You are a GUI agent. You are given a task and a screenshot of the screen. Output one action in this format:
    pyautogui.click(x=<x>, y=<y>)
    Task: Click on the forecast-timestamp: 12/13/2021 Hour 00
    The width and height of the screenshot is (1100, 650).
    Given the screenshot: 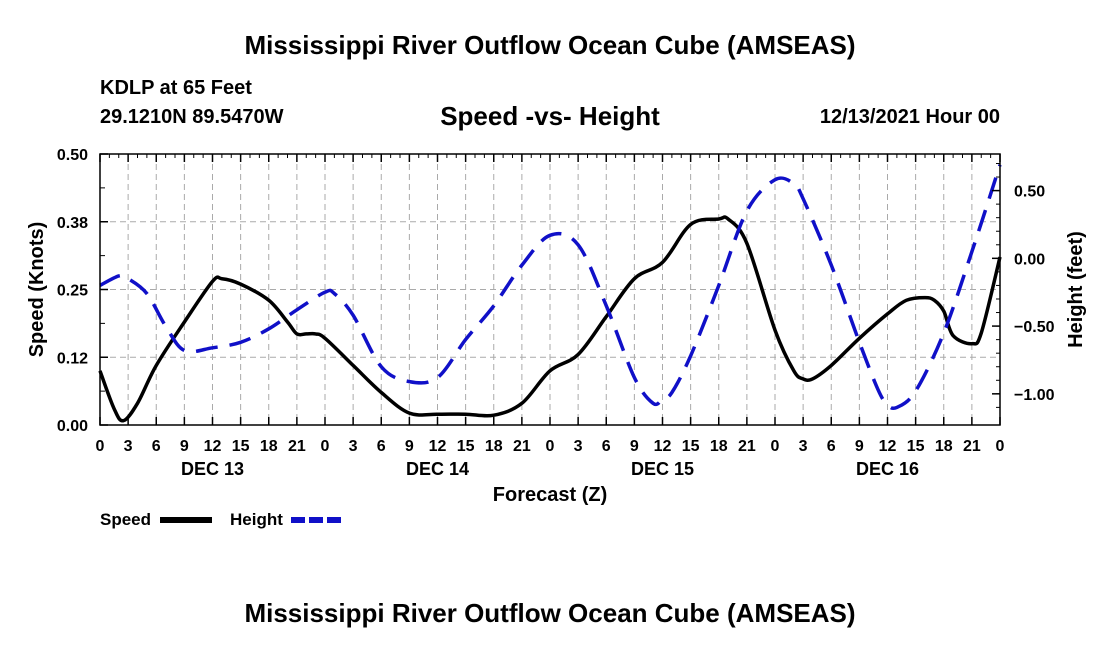 What is the action you would take?
    pyautogui.click(x=909, y=117)
    